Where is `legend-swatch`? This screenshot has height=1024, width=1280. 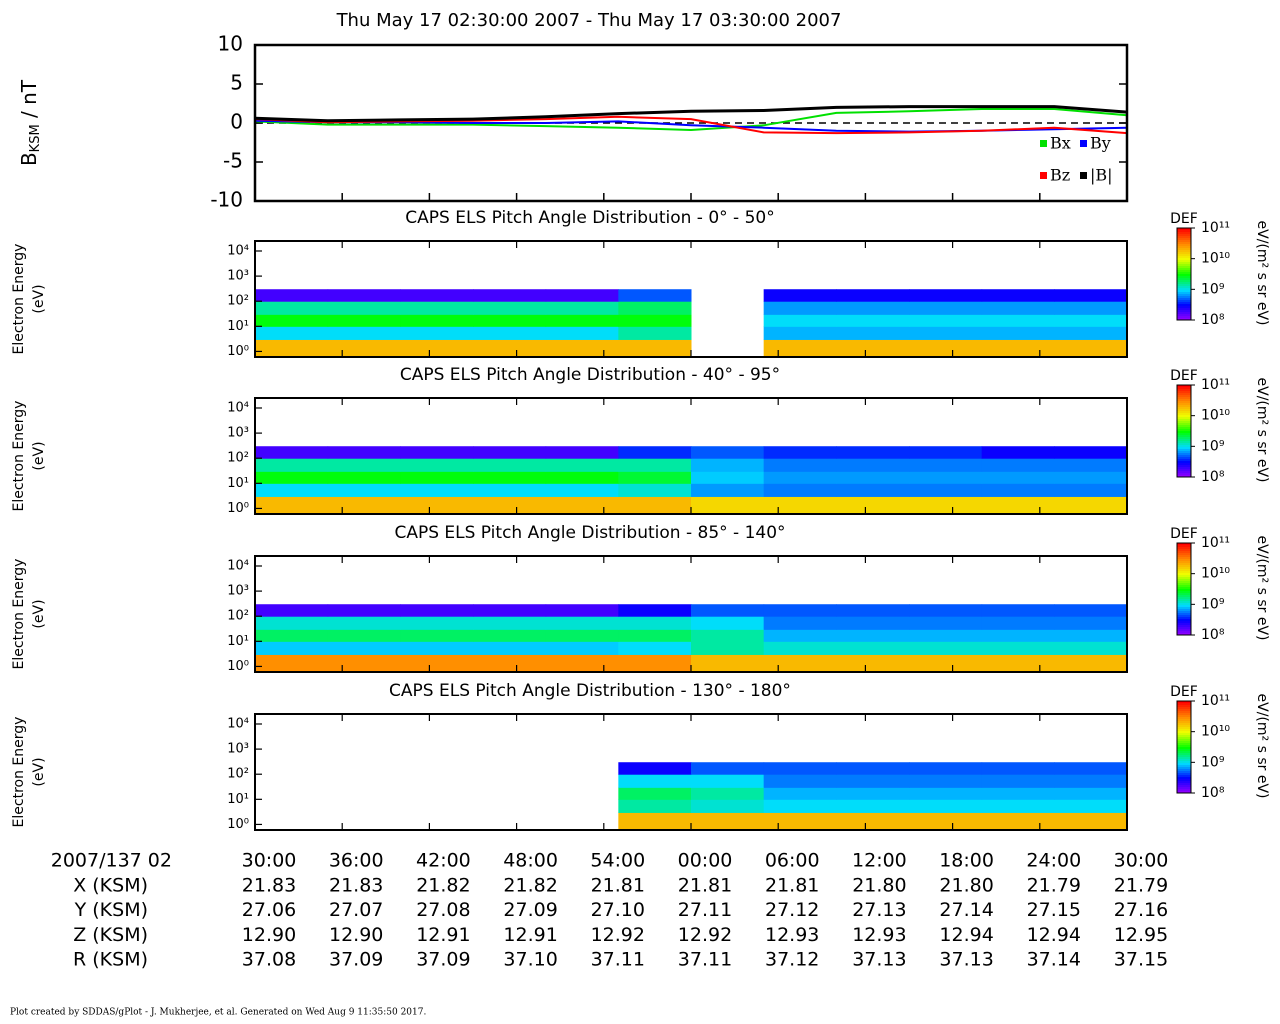 legend-swatch is located at coordinates (1083, 143).